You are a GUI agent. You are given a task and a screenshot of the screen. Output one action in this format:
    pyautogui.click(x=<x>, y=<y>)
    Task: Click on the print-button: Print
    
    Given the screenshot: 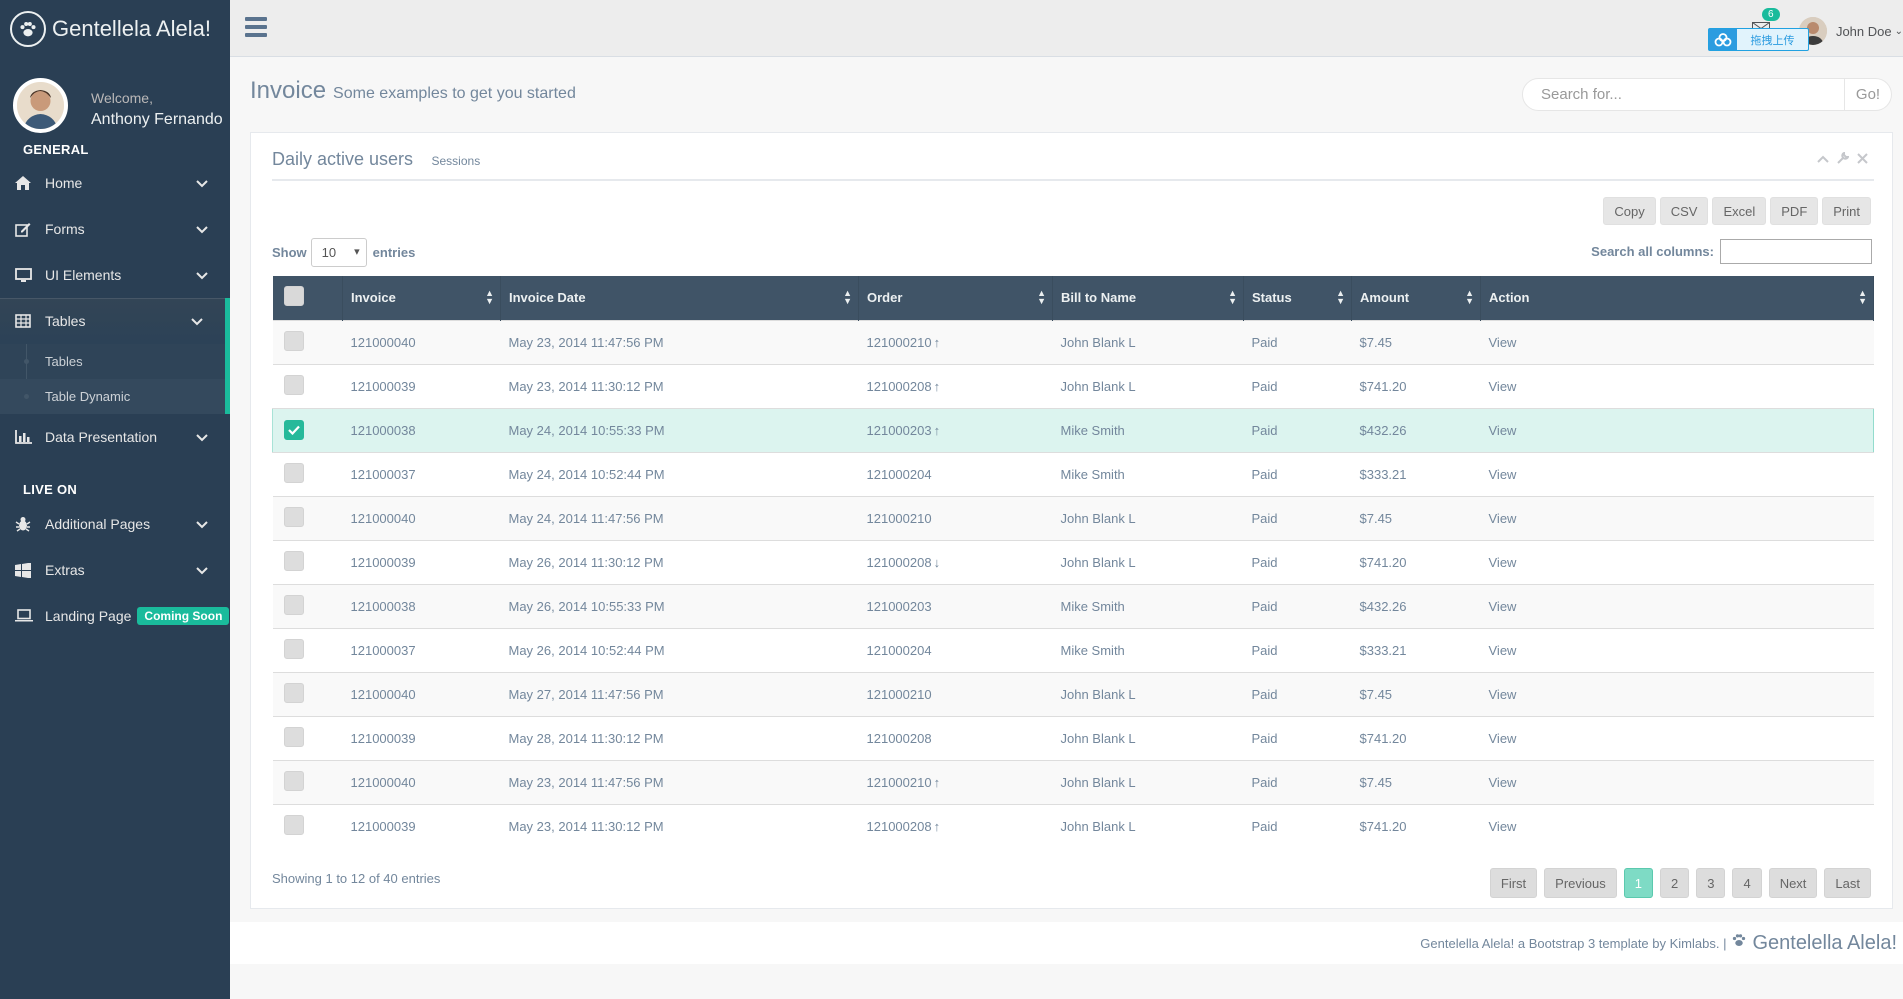 What is the action you would take?
    pyautogui.click(x=1846, y=211)
    